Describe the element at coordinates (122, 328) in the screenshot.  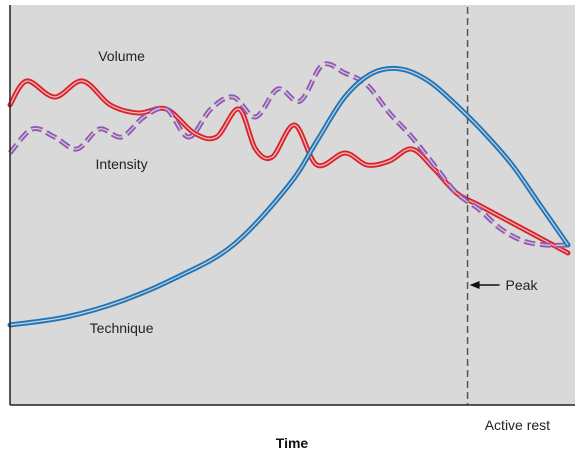
I see `technique-label: Technique` at that location.